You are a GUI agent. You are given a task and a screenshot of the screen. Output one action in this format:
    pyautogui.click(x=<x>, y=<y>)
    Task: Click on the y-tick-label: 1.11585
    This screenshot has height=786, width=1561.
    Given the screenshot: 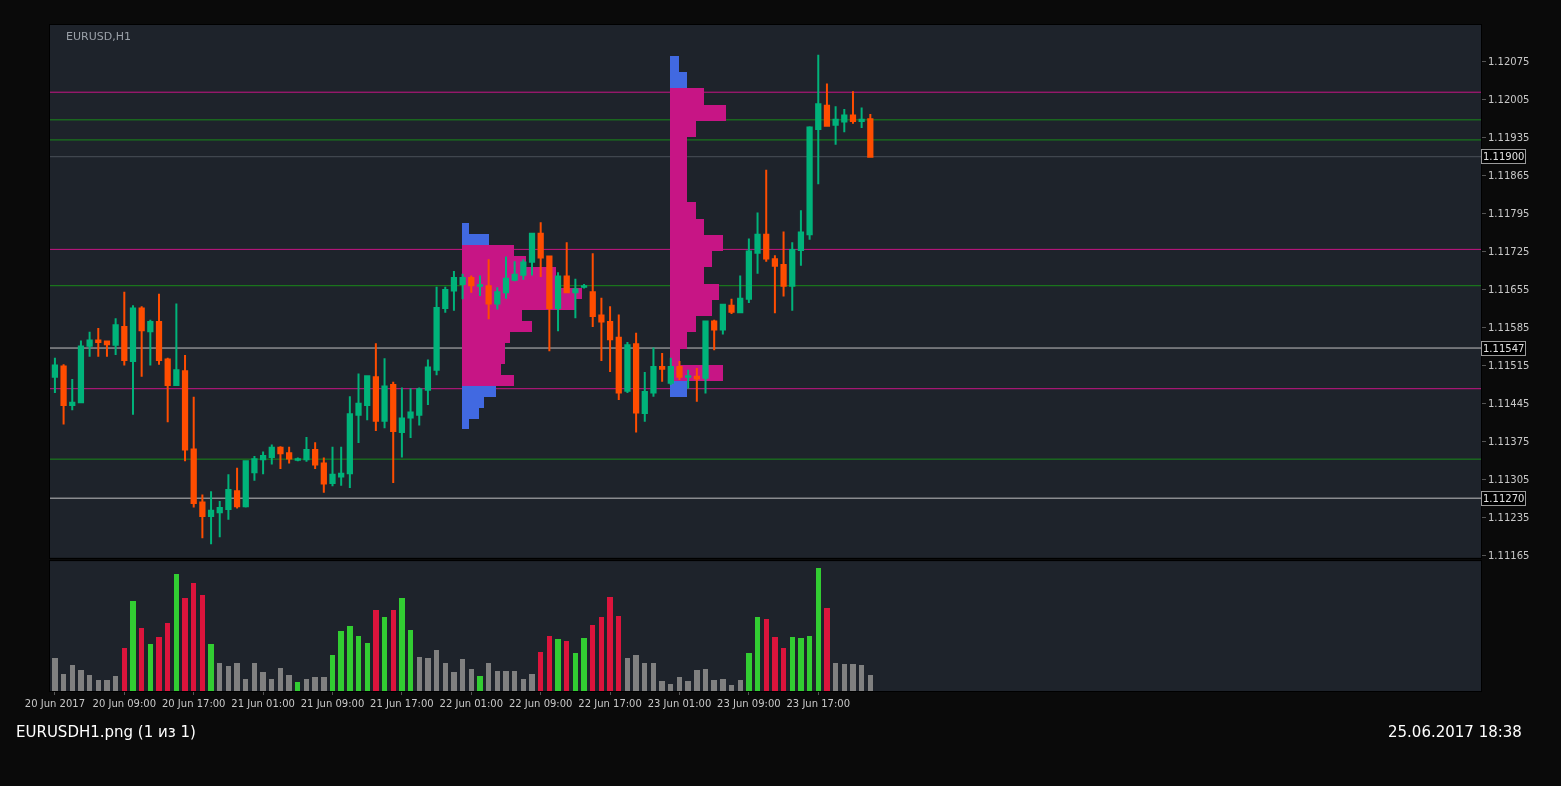 What is the action you would take?
    pyautogui.click(x=1509, y=327)
    